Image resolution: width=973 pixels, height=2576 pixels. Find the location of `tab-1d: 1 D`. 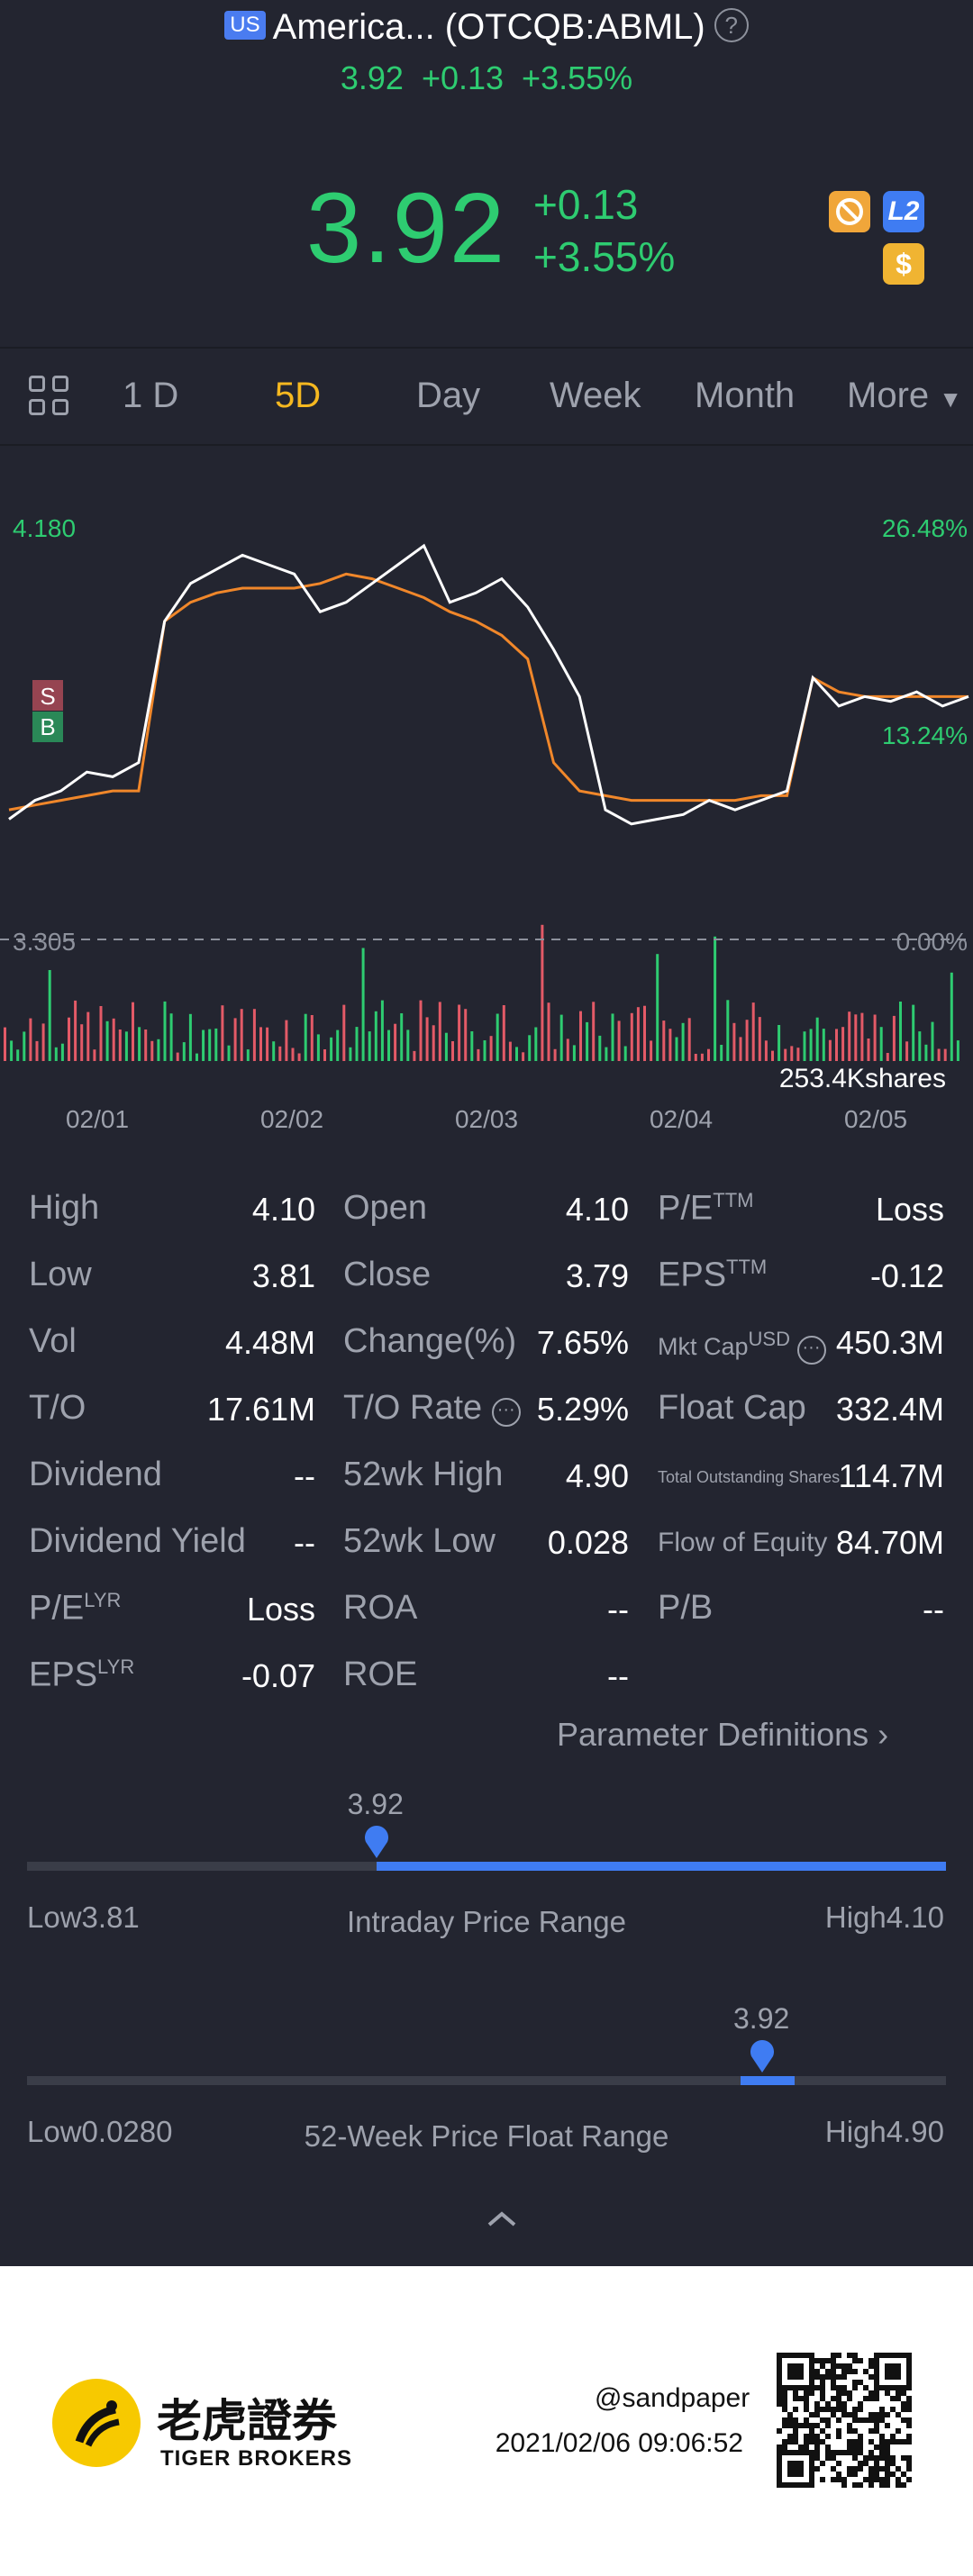

tab-1d: 1 D is located at coordinates (151, 396).